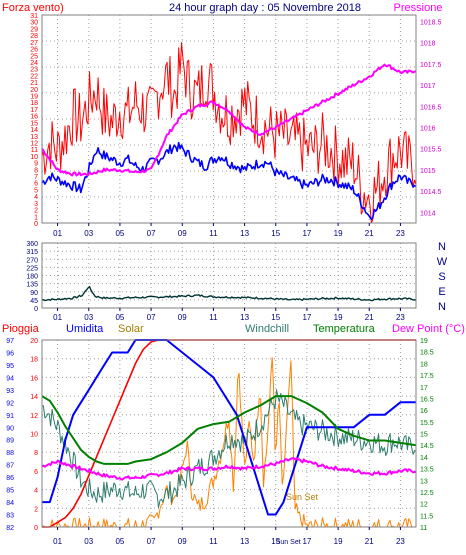 The height and width of the screenshot is (555, 466). I want to click on humidity-tick-8: 90, so click(10, 428).